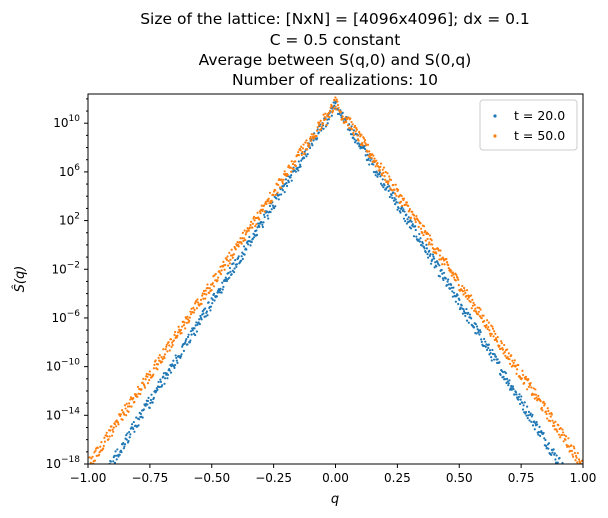 The image size is (608, 518). Describe the element at coordinates (397, 478) in the screenshot. I see `x-tick-label: 0.25` at that location.